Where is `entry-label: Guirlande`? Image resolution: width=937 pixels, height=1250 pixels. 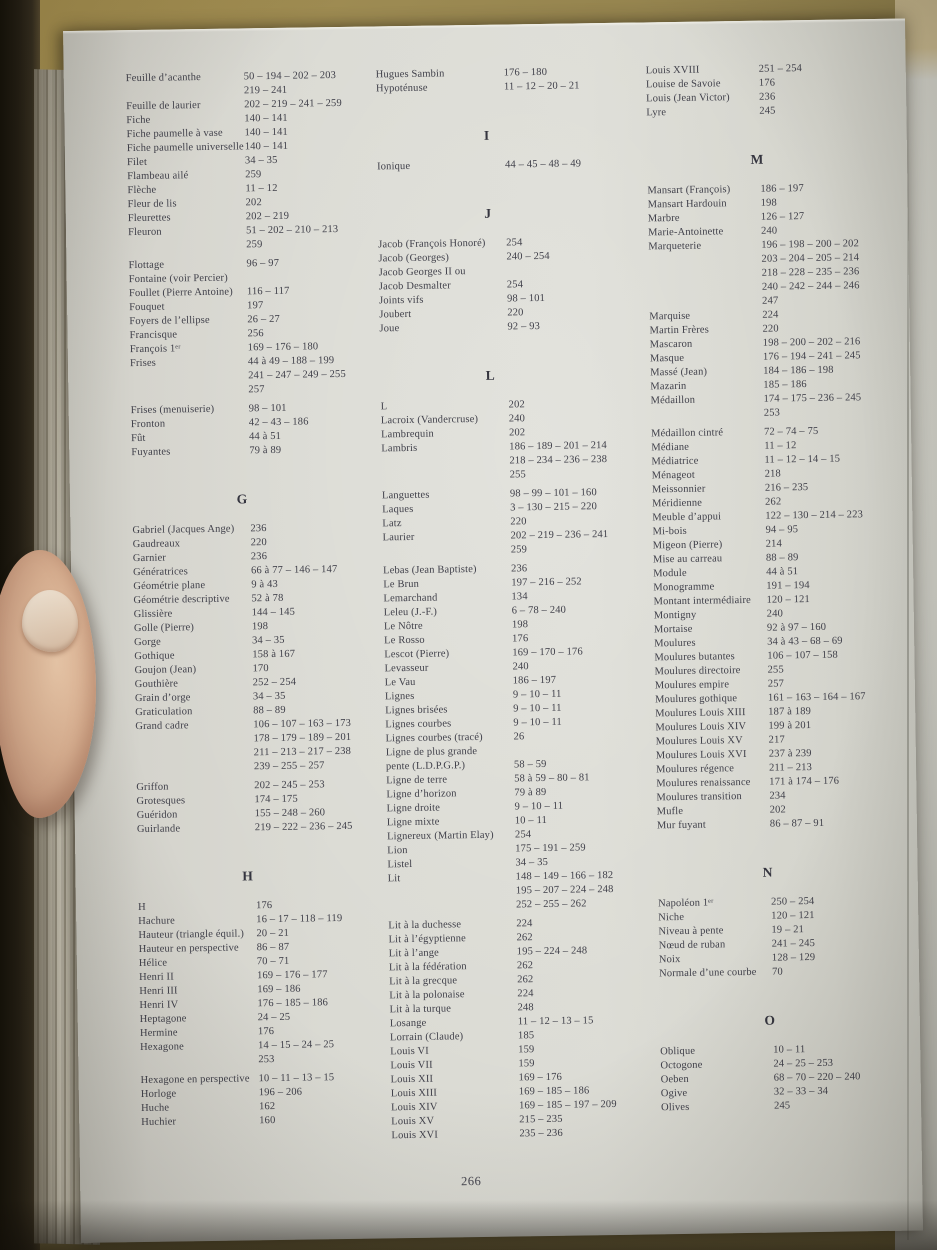 entry-label: Guirlande is located at coordinates (158, 829).